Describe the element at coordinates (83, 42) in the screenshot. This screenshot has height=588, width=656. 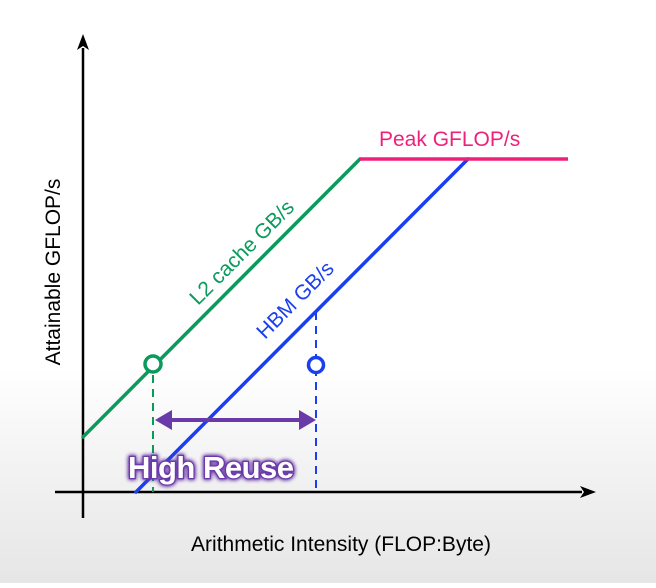
I see `y-axis-arrow-icon` at that location.